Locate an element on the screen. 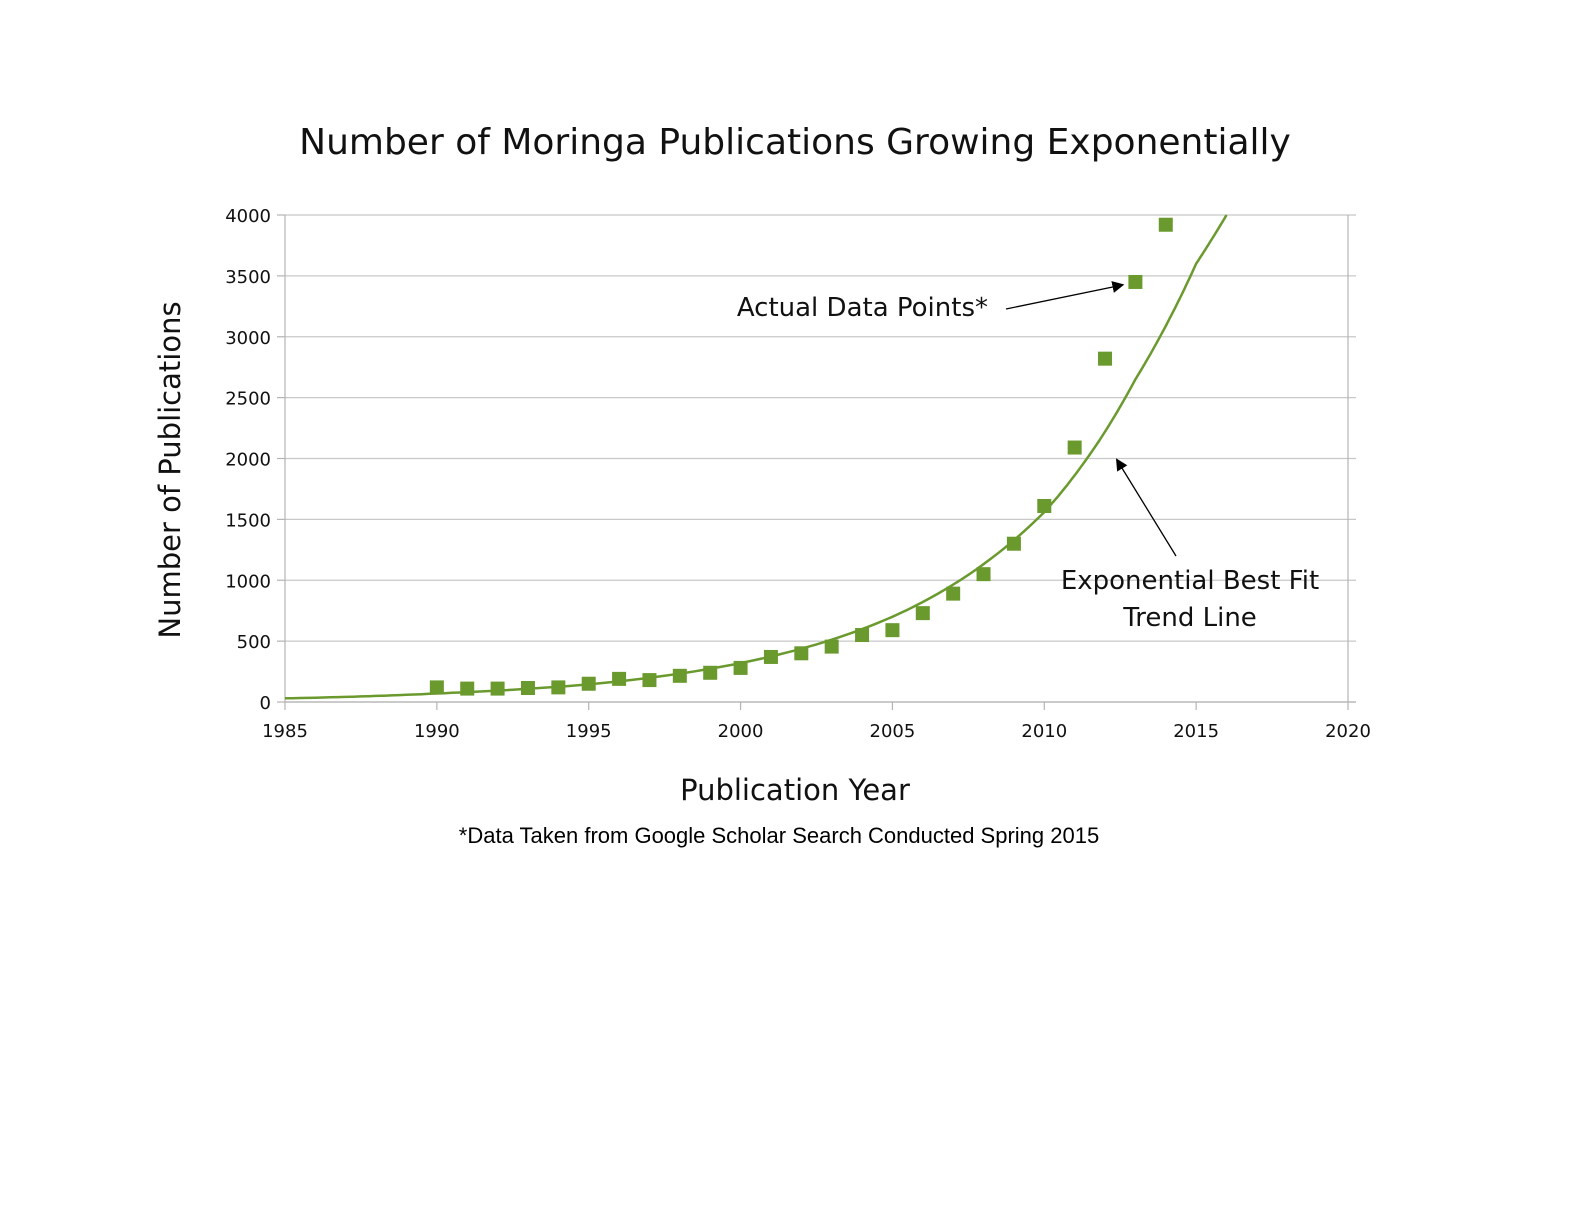 This screenshot has width=1584, height=1224. y-tick-label: 4000 is located at coordinates (248, 216).